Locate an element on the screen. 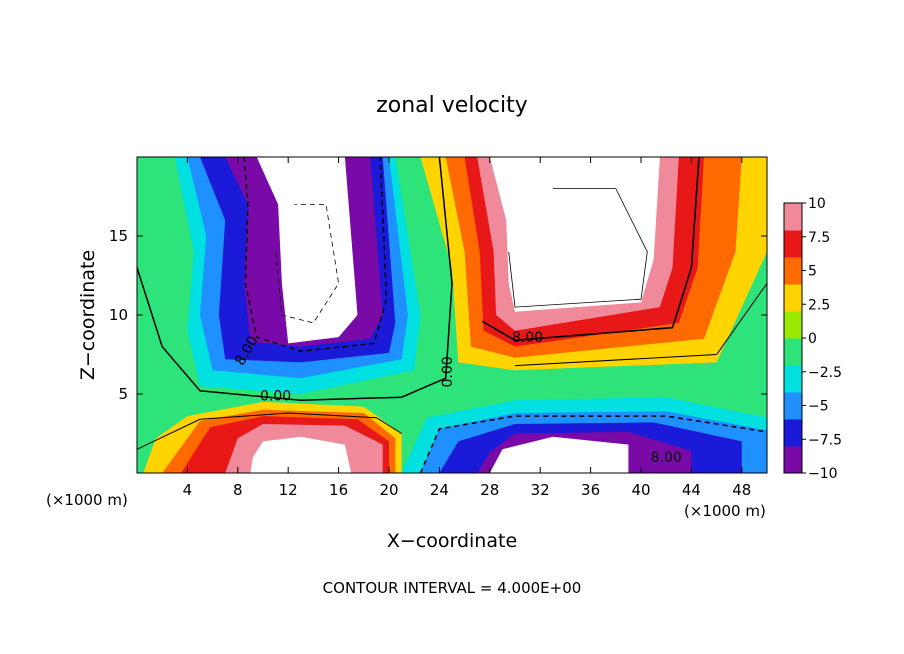 This screenshot has width=904, height=654. colorbar-tick-label: 5 is located at coordinates (812, 272).